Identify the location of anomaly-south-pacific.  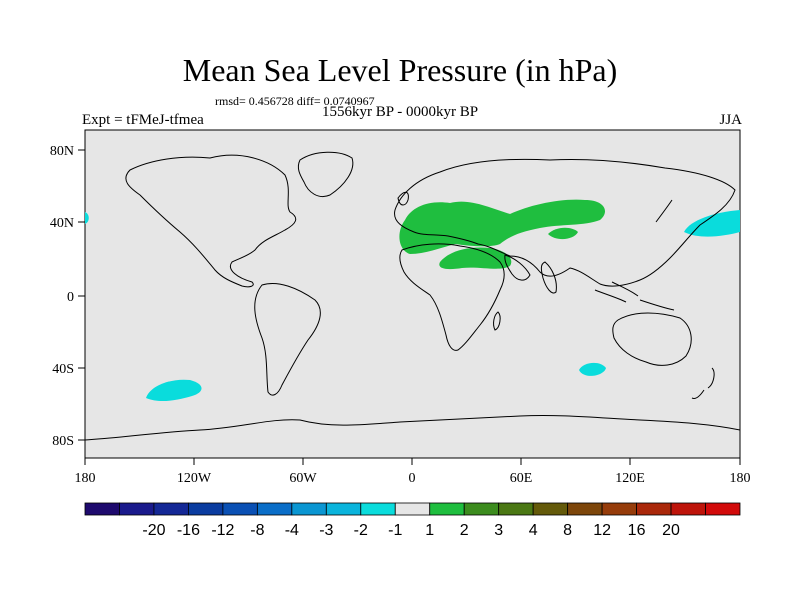
(174, 390).